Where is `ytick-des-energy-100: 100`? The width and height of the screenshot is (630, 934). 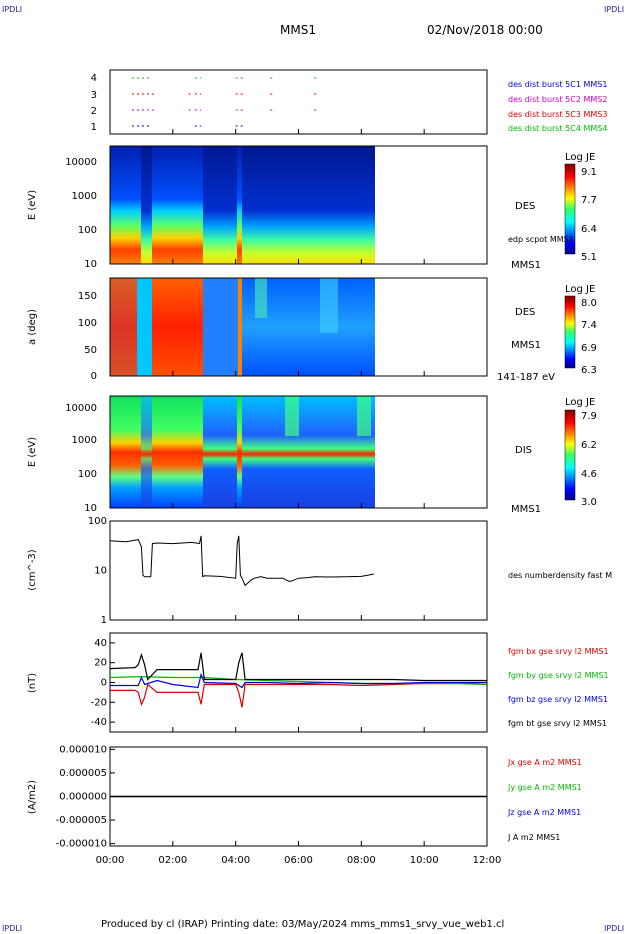
ytick-des-energy-100: 100 is located at coordinates (87, 230).